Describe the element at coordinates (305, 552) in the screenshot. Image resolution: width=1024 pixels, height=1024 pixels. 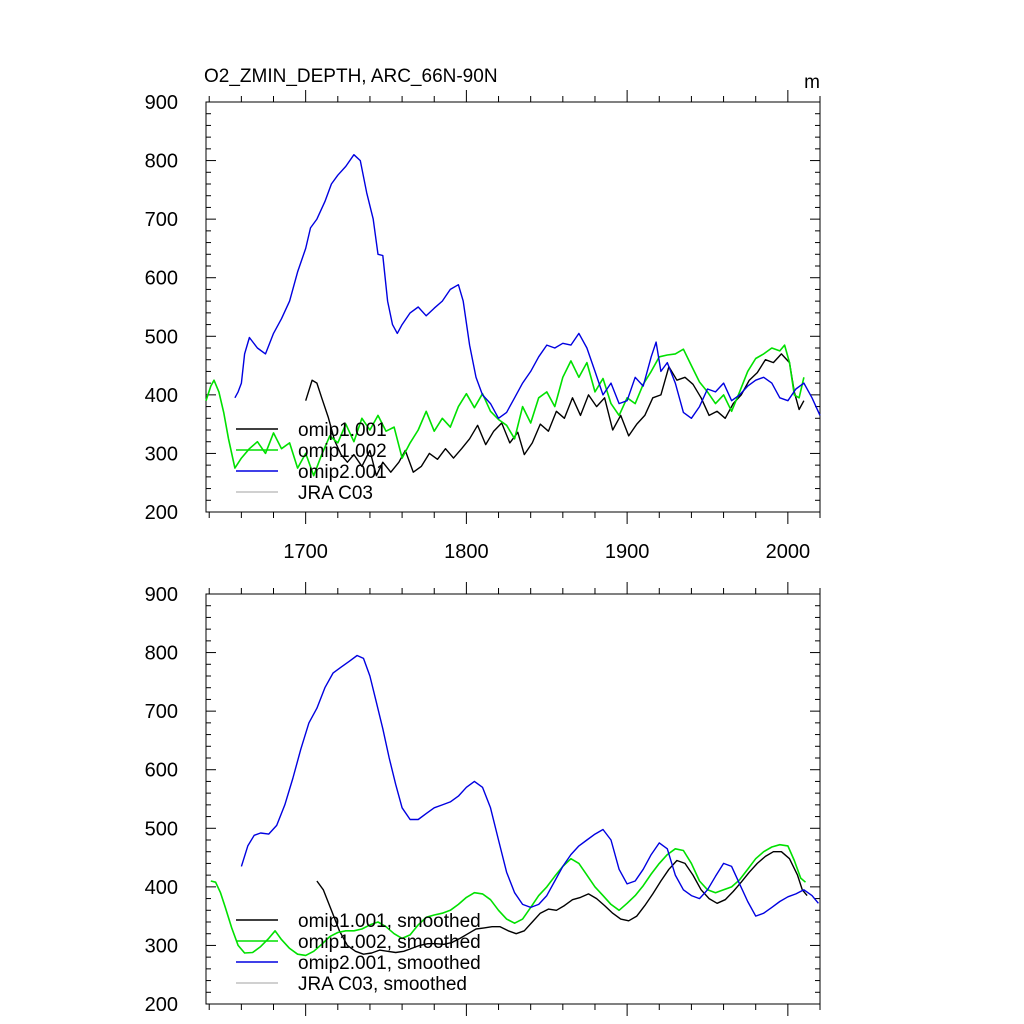
I see `x-tick-label: 1700` at that location.